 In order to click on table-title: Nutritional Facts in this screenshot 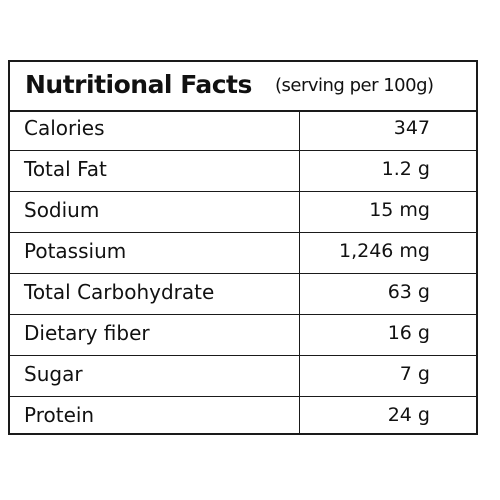, I will do `click(138, 84)`.